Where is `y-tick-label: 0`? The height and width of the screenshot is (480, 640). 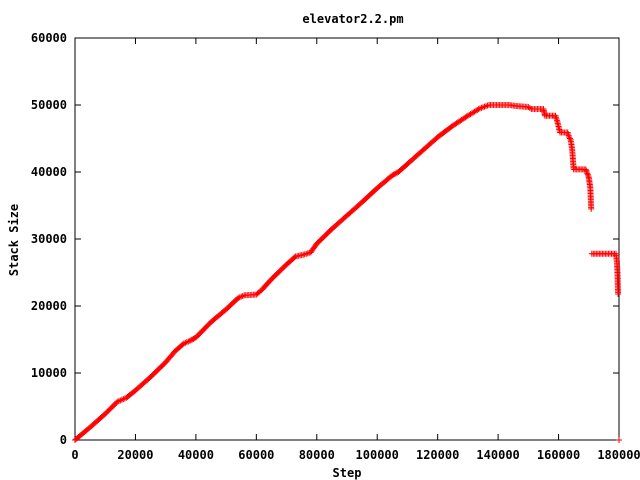
y-tick-label: 0 is located at coordinates (63, 440).